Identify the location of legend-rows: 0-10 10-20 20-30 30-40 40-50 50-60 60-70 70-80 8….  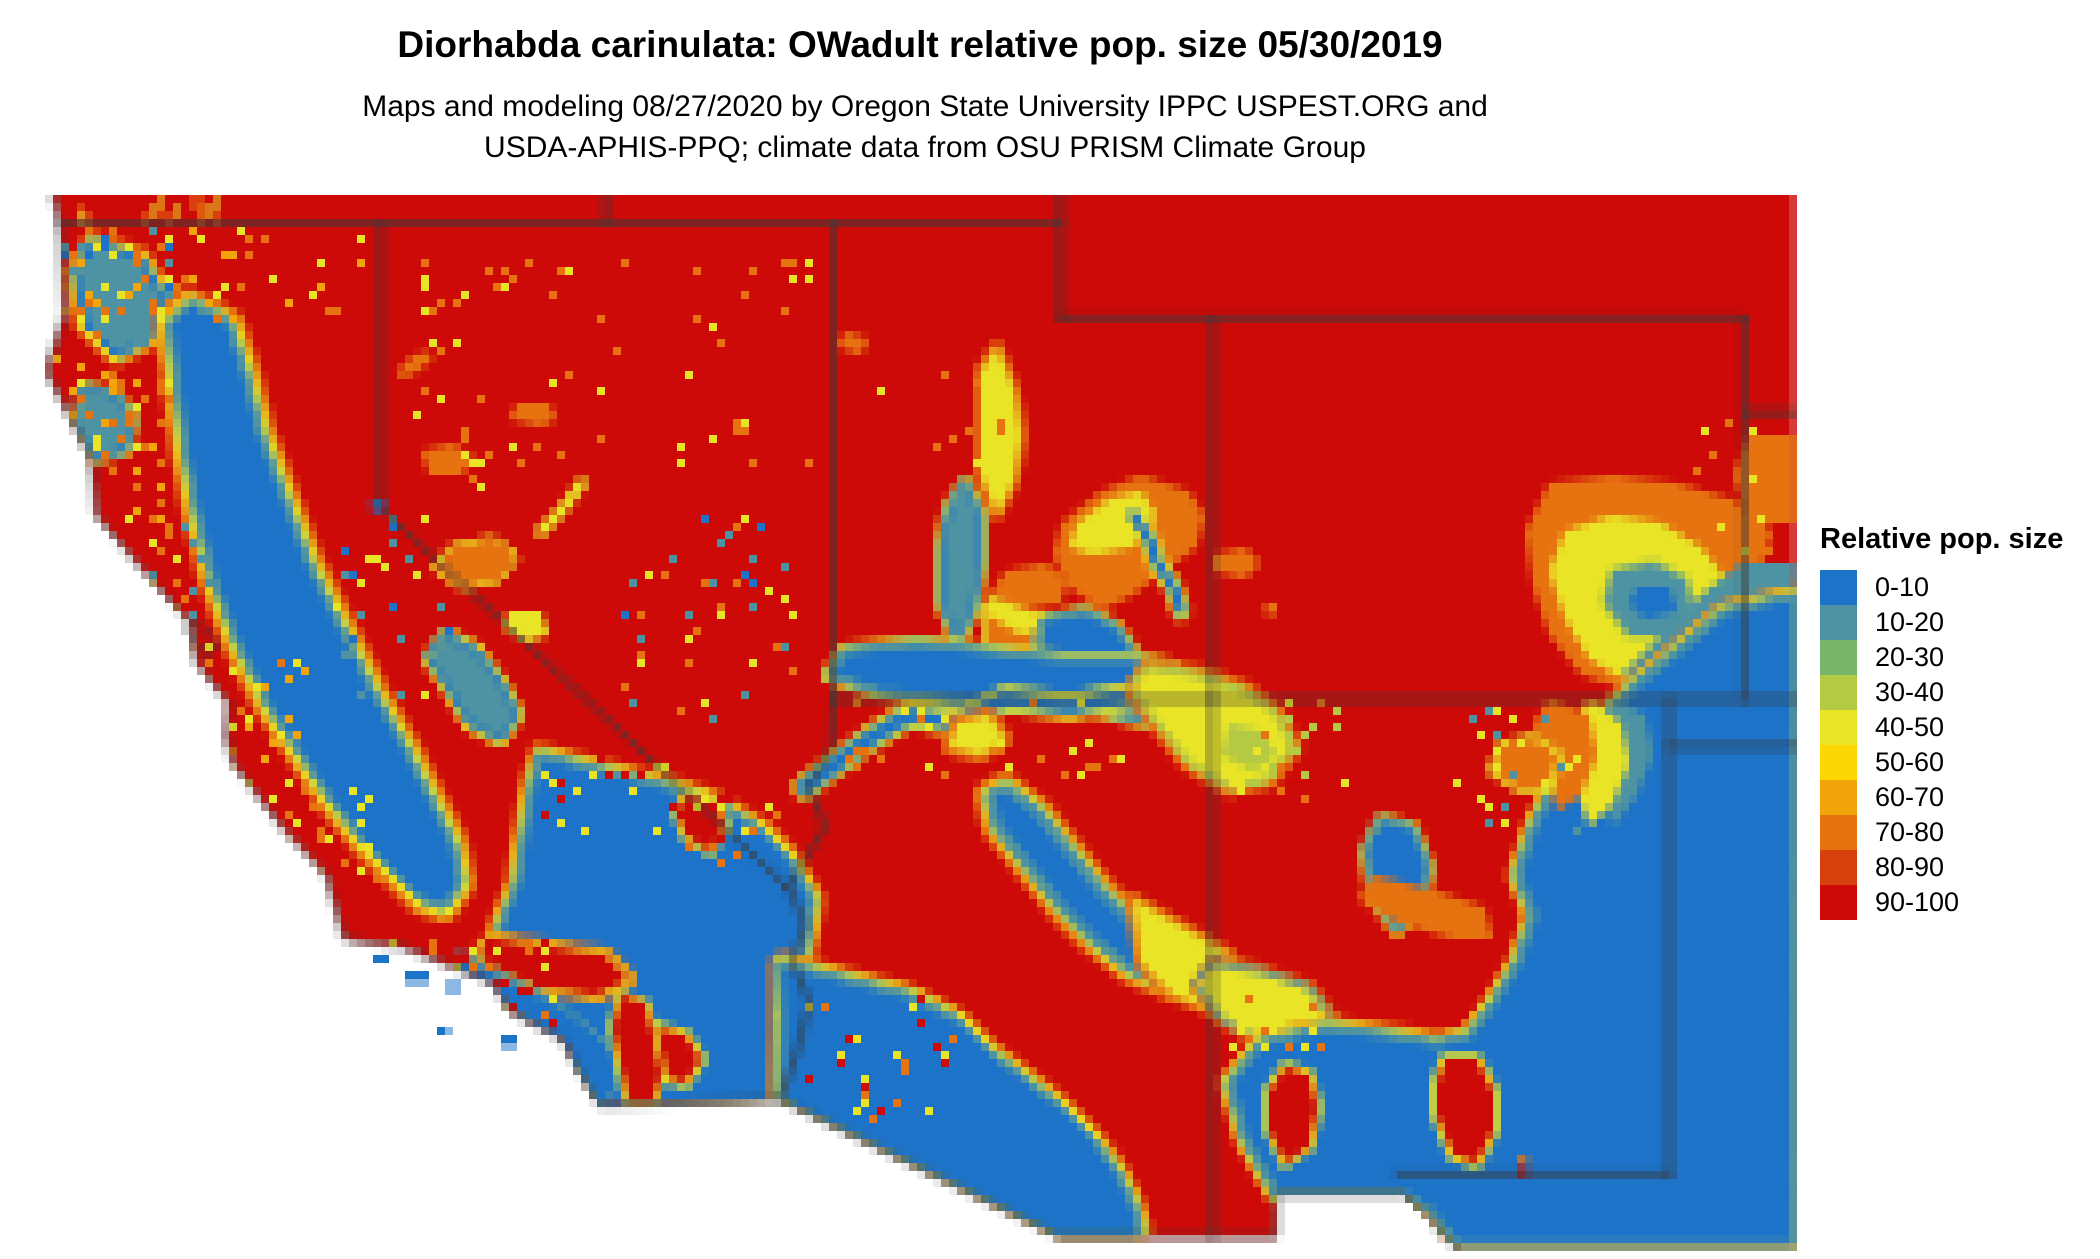
(1941, 745).